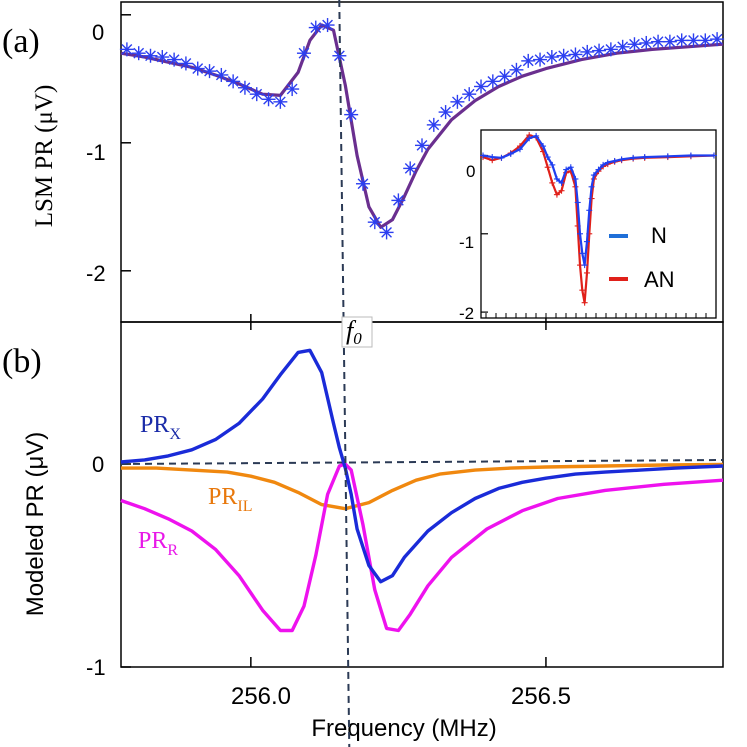 The width and height of the screenshot is (747, 747). I want to click on panel-b-label: (b), so click(22, 361).